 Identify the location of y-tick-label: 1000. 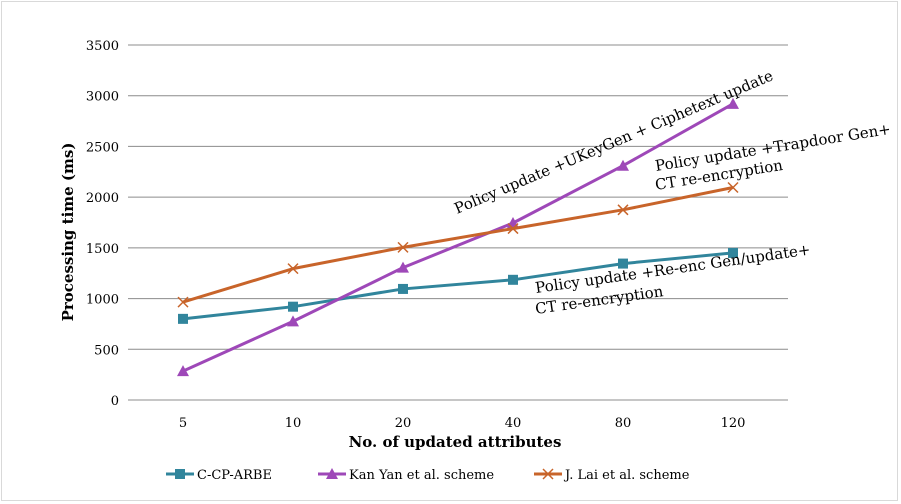
(102, 300).